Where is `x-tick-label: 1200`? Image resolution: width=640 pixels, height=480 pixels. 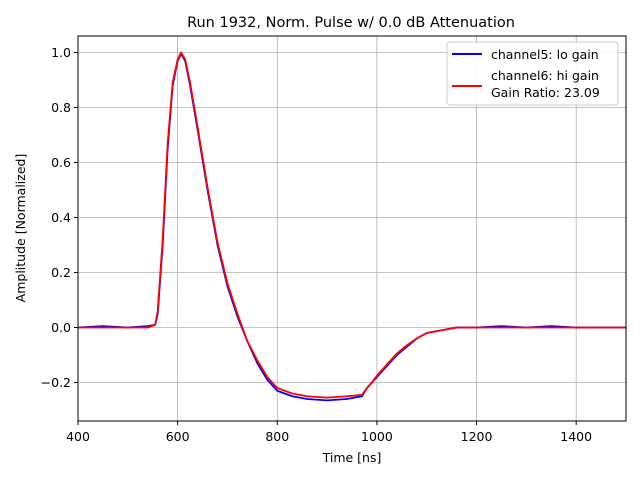
x-tick-label: 1200 is located at coordinates (477, 436).